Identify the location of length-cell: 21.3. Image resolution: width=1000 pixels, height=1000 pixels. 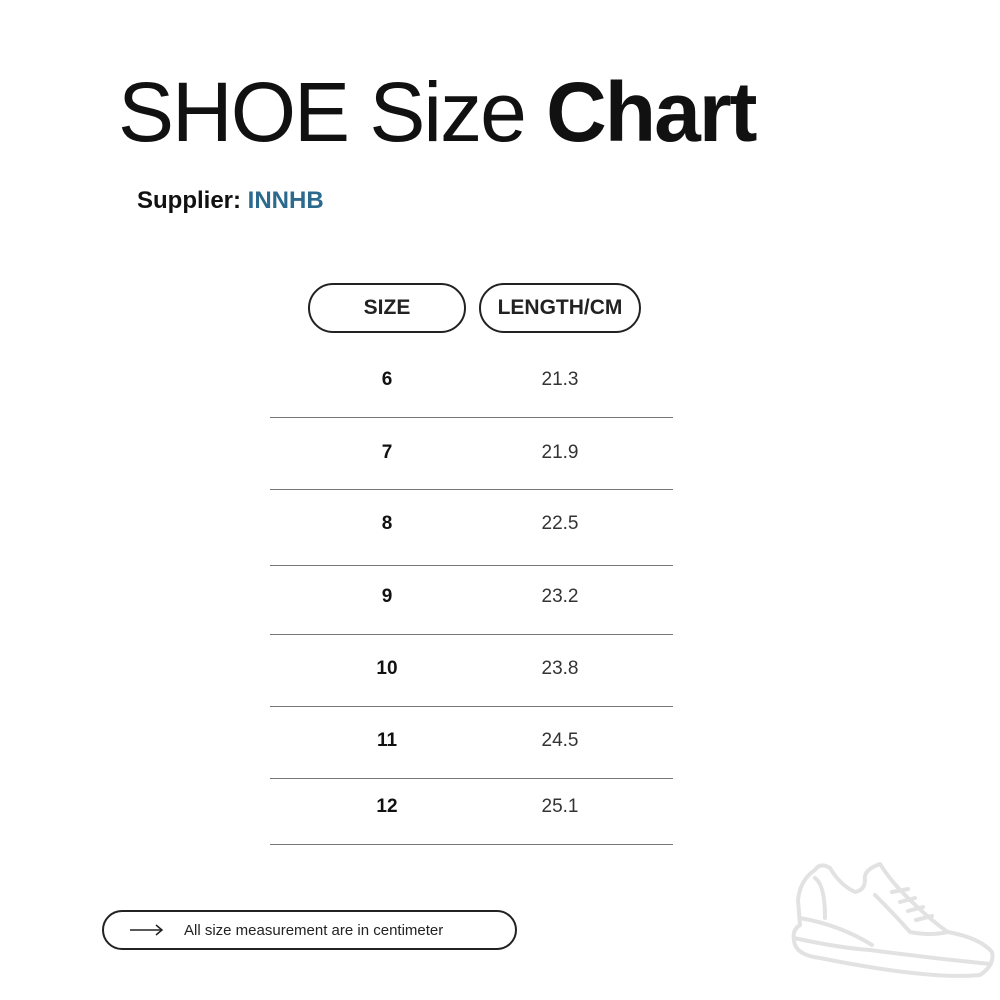
(560, 379).